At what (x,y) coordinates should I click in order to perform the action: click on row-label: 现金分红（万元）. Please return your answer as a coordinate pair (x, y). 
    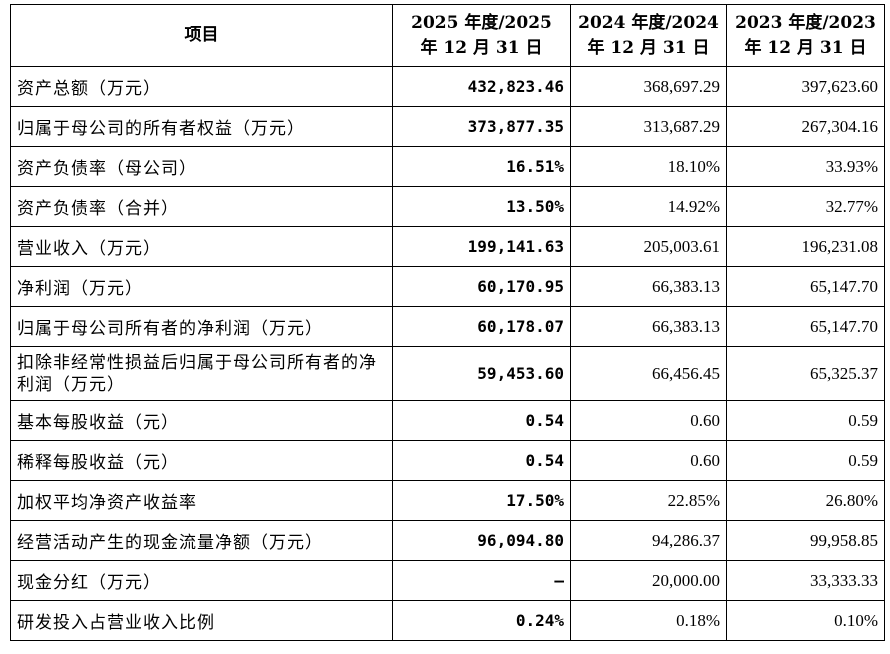
    Looking at the image, I should click on (201, 580).